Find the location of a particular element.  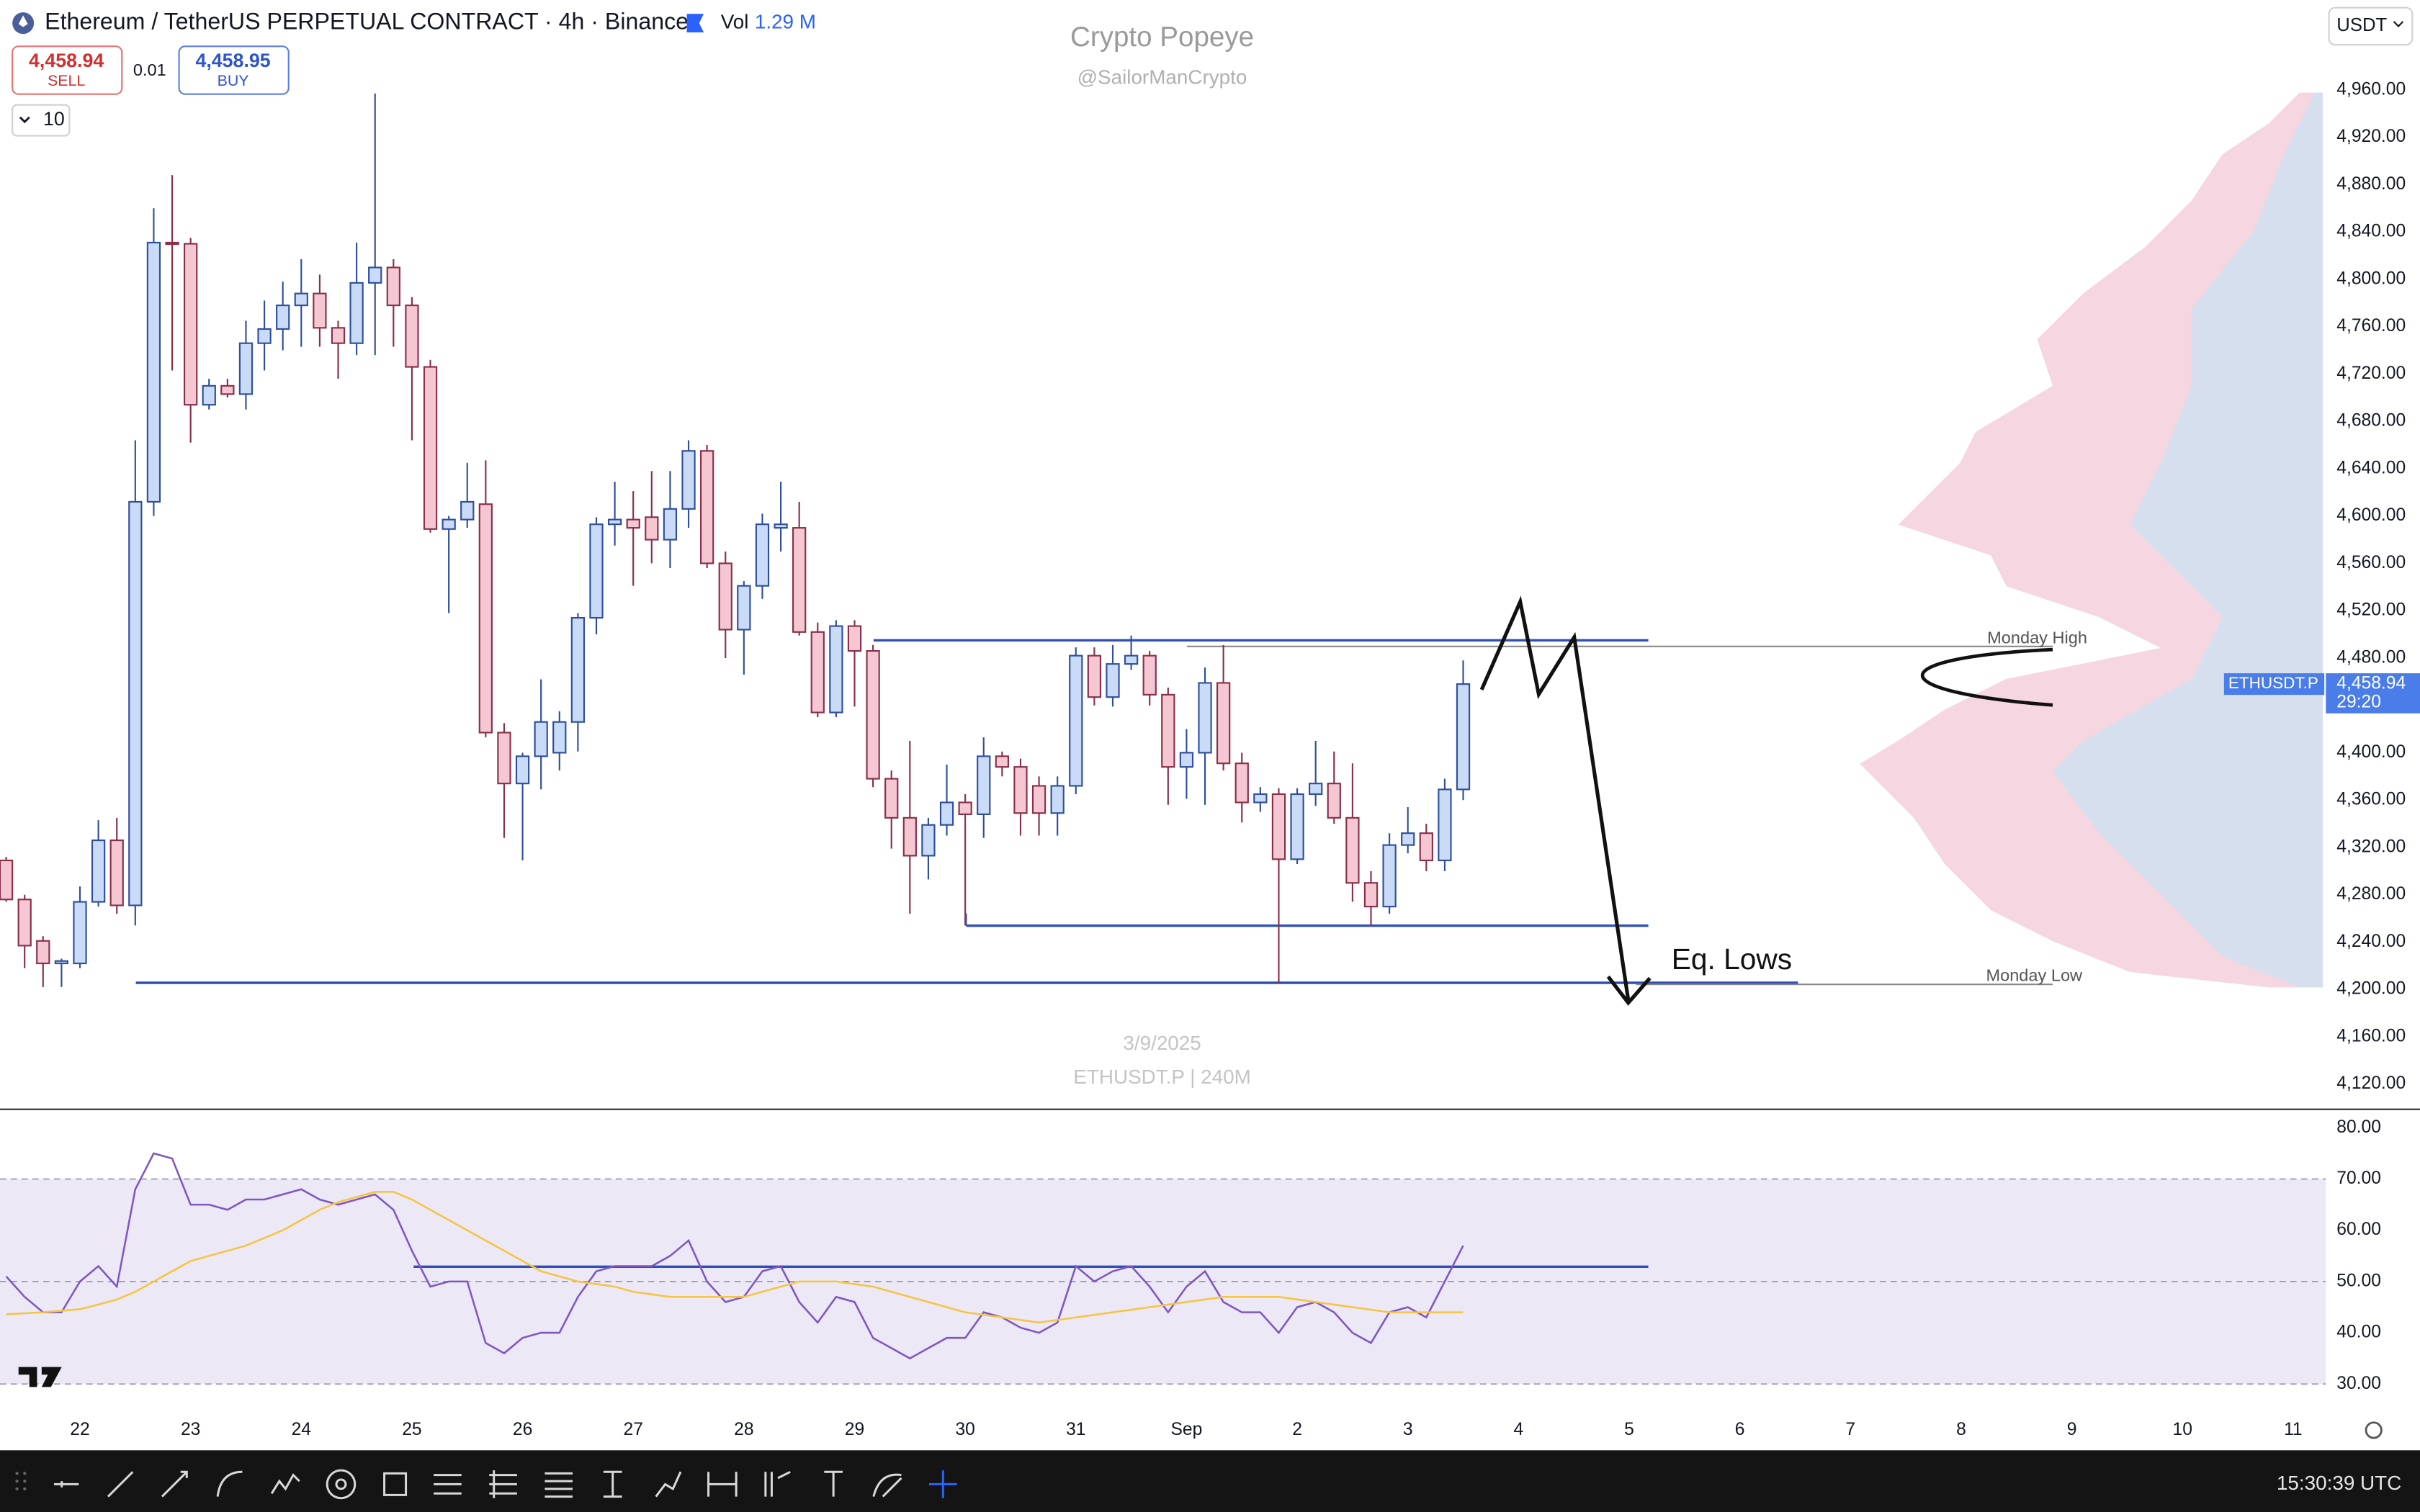

y-tick-label: 4,720.00 is located at coordinates (2371, 373).